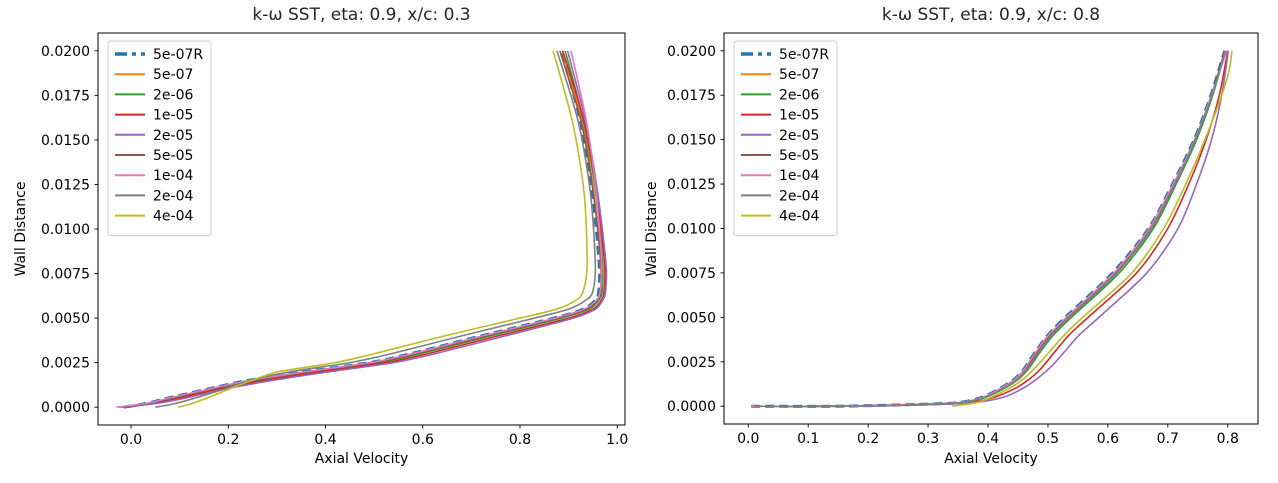  What do you see at coordinates (21, 229) in the screenshot?
I see `left-plot-ylabel: Wall Distance` at bounding box center [21, 229].